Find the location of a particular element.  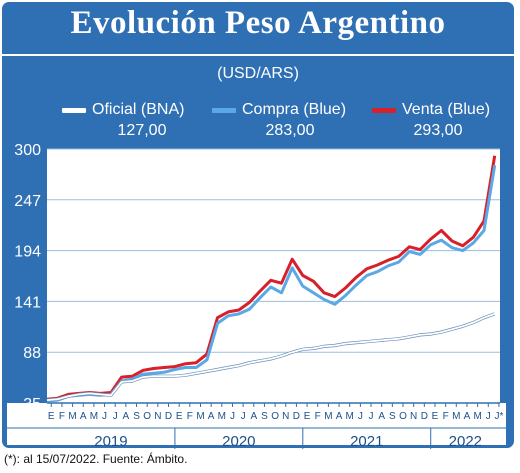

title-divider is located at coordinates (258, 55).